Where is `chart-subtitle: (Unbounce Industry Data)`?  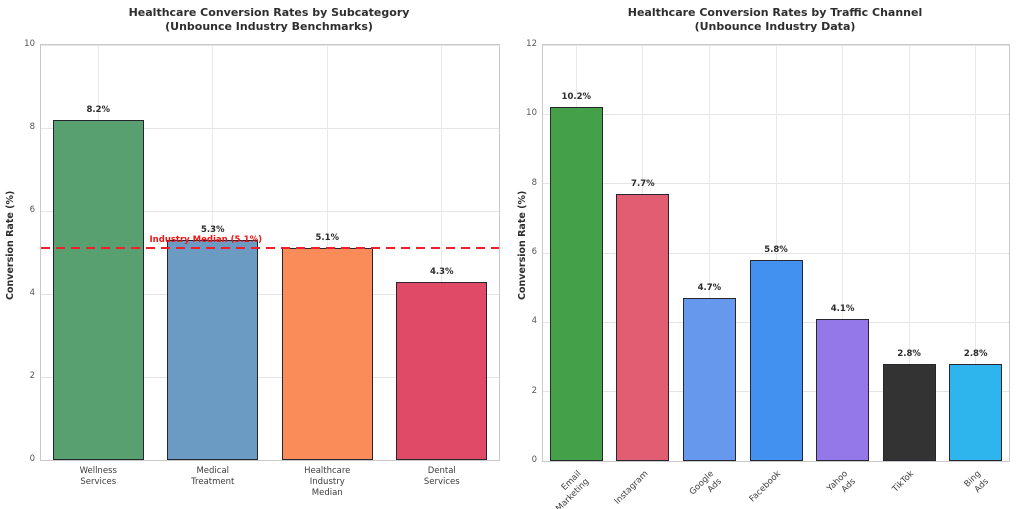
chart-subtitle: (Unbounce Industry Data) is located at coordinates (775, 26).